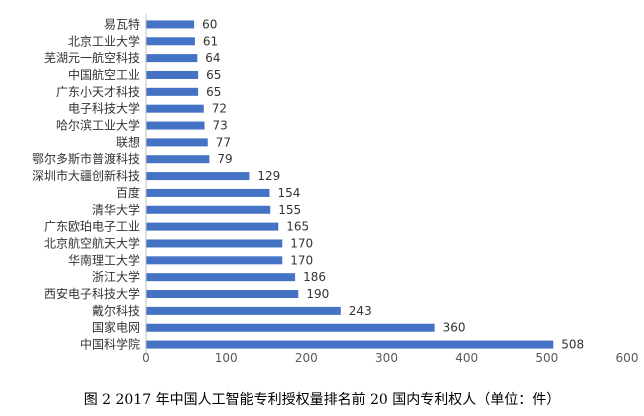 Image resolution: width=644 pixels, height=416 pixels. Describe the element at coordinates (572, 345) in the screenshot. I see `value-label: 508` at that location.